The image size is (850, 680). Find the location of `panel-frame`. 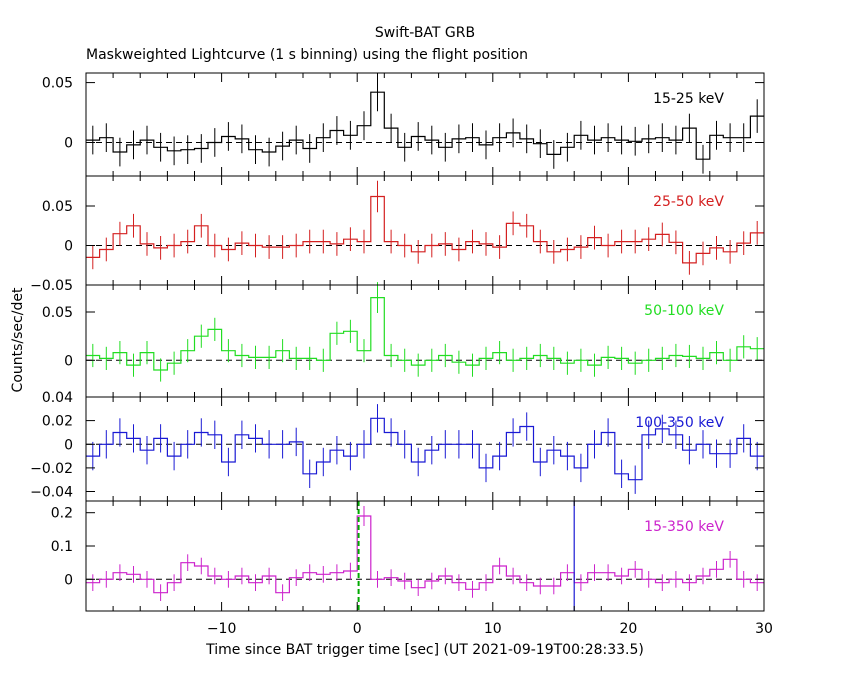

panel-frame is located at coordinates (425, 556).